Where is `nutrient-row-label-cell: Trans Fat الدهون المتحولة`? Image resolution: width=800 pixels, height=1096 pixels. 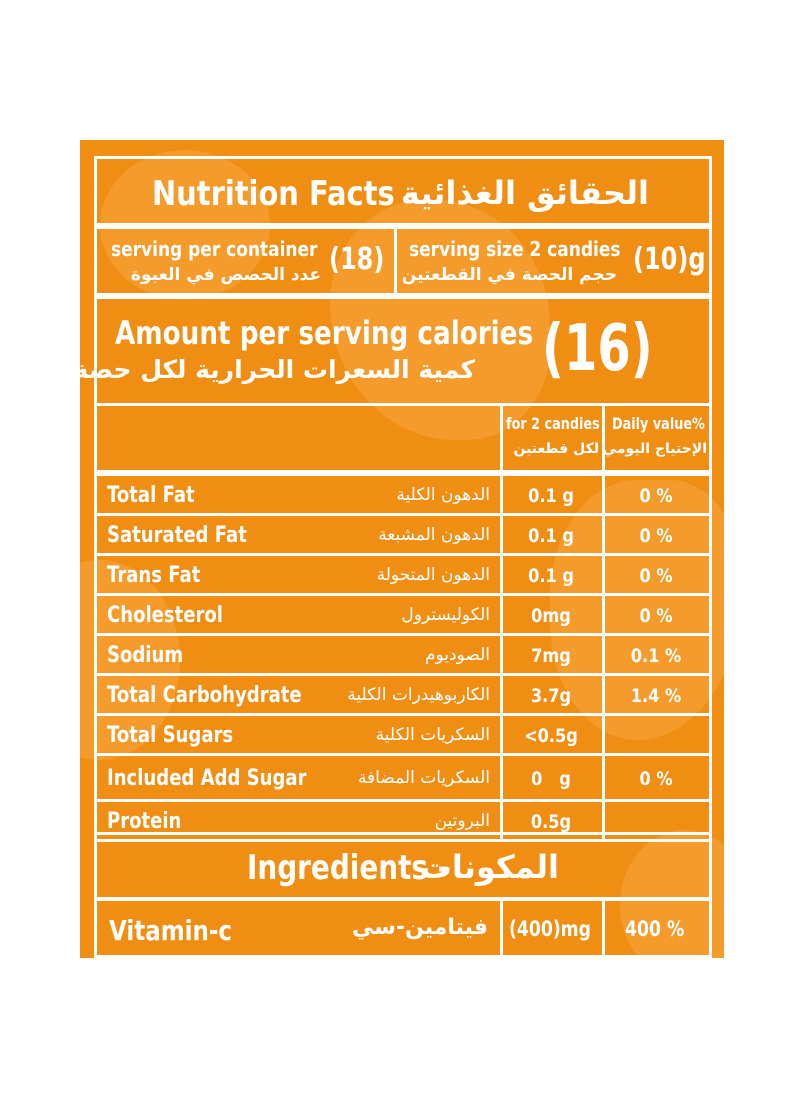
nutrient-row-label-cell: Trans Fat الدهون المتحولة is located at coordinates (298, 574).